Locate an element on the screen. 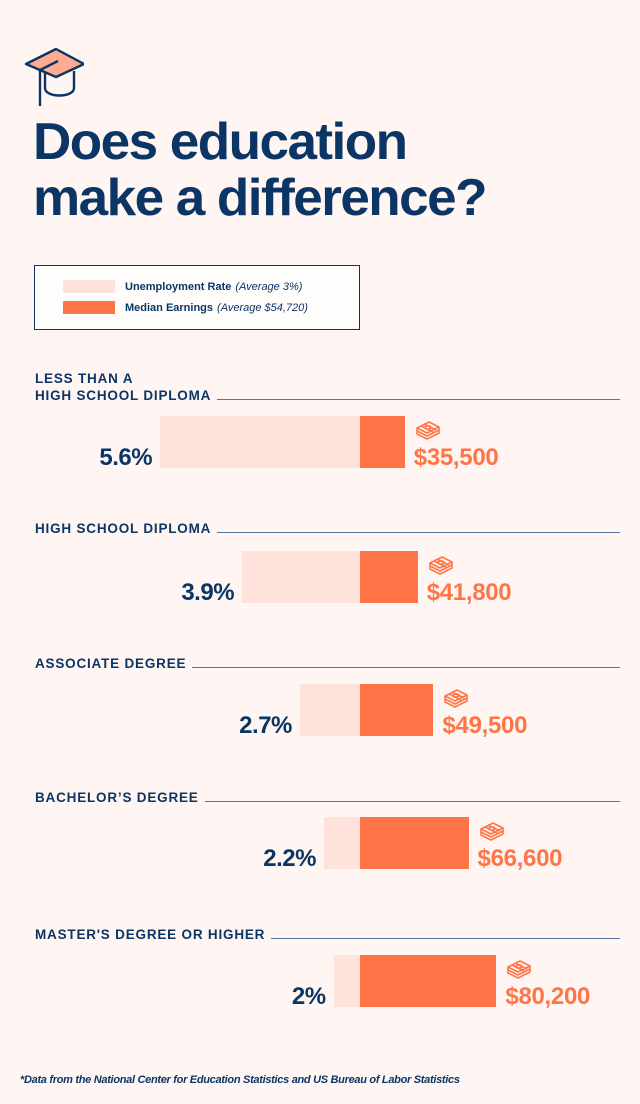 Image resolution: width=640 pixels, height=1104 pixels. legend-item-earnings: Median Earnings (Average $54,720) is located at coordinates (185, 307).